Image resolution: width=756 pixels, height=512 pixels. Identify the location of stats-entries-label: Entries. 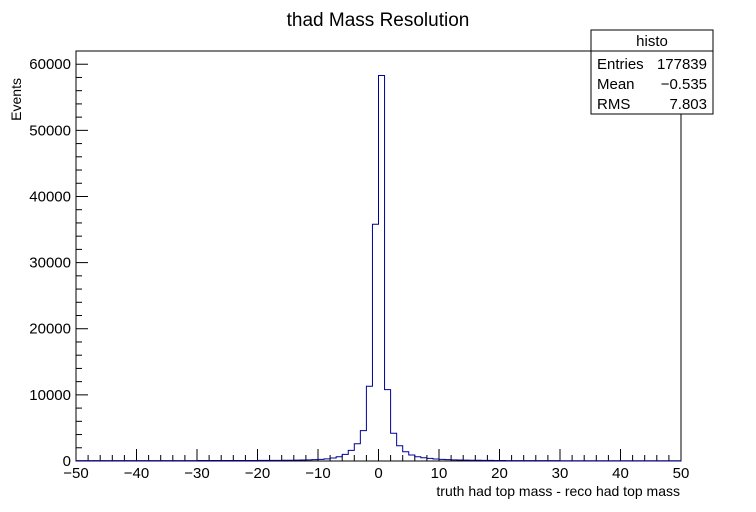
(620, 64).